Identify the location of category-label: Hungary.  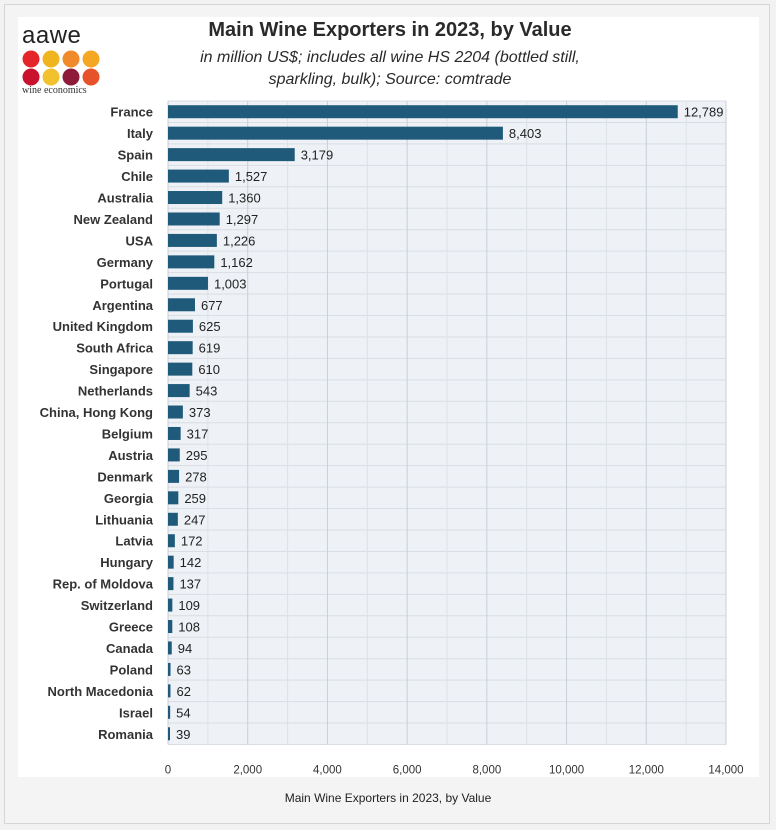
(127, 562).